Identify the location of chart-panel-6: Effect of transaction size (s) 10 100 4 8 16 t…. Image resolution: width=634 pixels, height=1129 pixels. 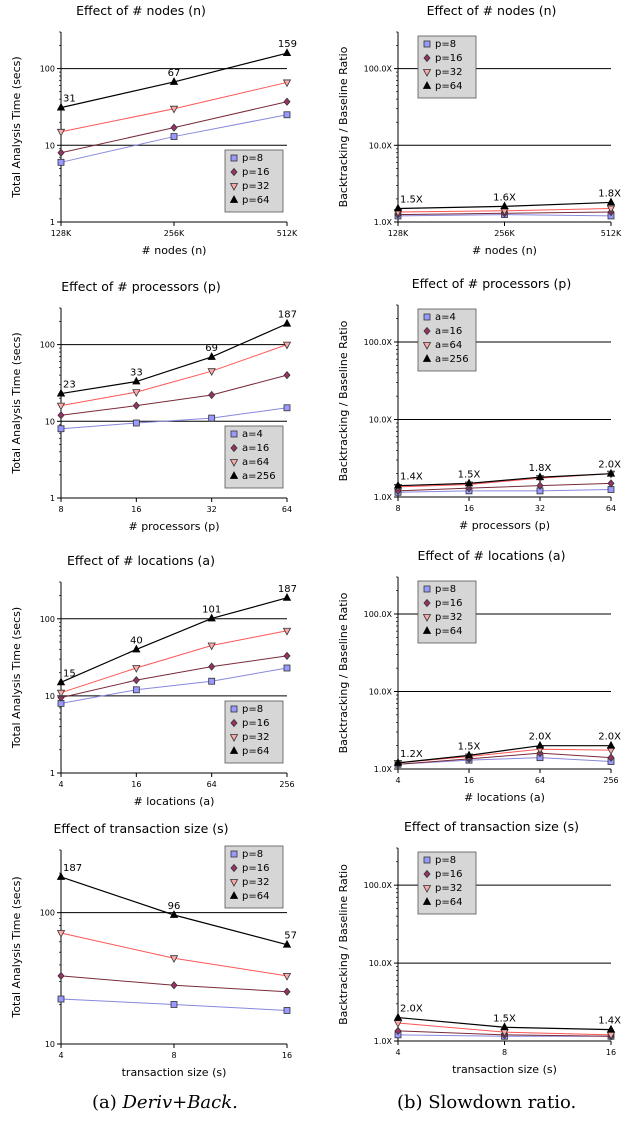
(153, 950).